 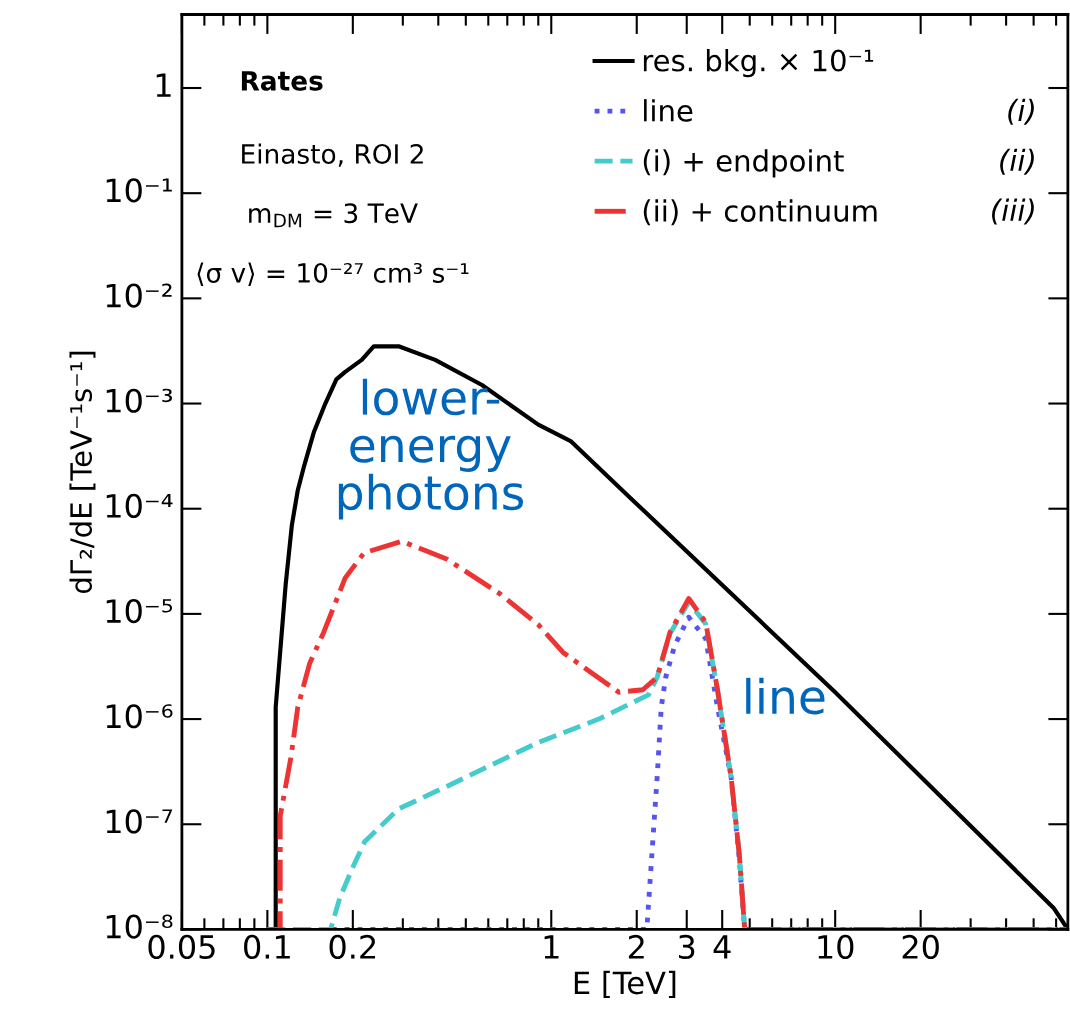 I want to click on annotation: (i), so click(x=1021, y=111).